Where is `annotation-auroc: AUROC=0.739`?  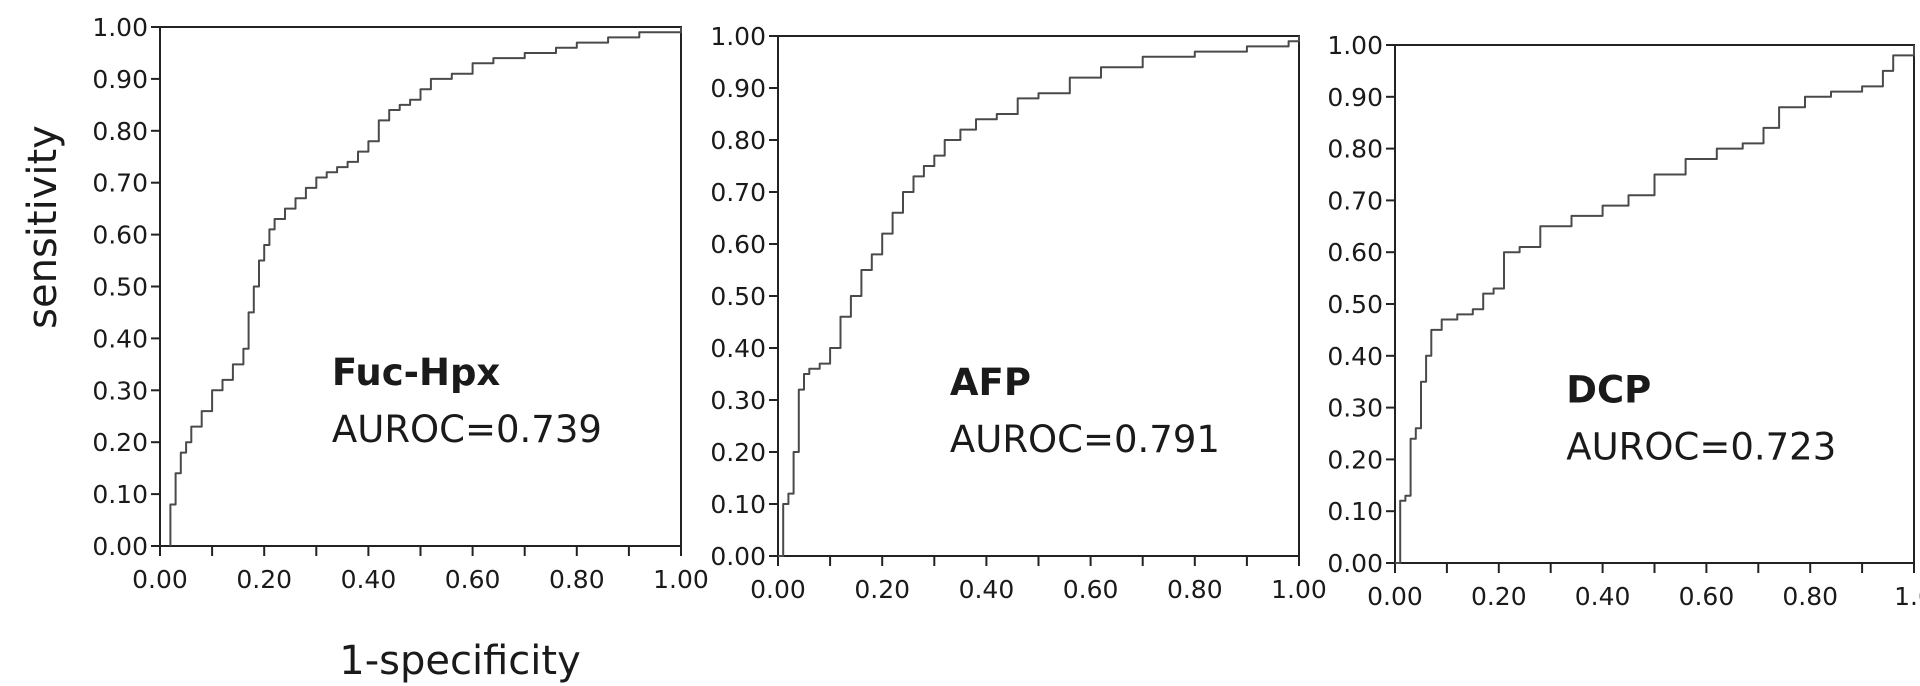
annotation-auroc: AUROC=0.739 is located at coordinates (467, 429).